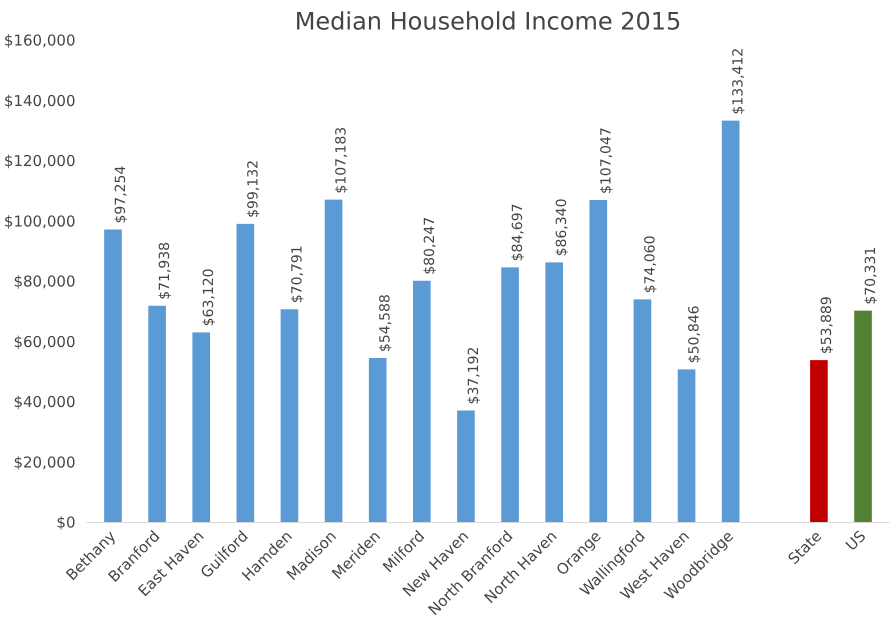 The width and height of the screenshot is (894, 628). I want to click on y-tick-label: $120,000, so click(40, 161).